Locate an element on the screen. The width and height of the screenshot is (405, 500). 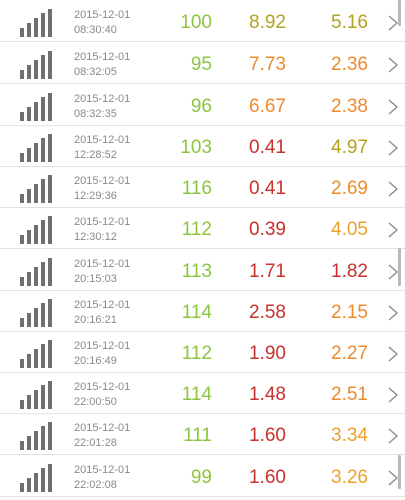
list-item: 2015-12-01 20:16:49 112 1.90 2.27 is located at coordinates (202, 353).